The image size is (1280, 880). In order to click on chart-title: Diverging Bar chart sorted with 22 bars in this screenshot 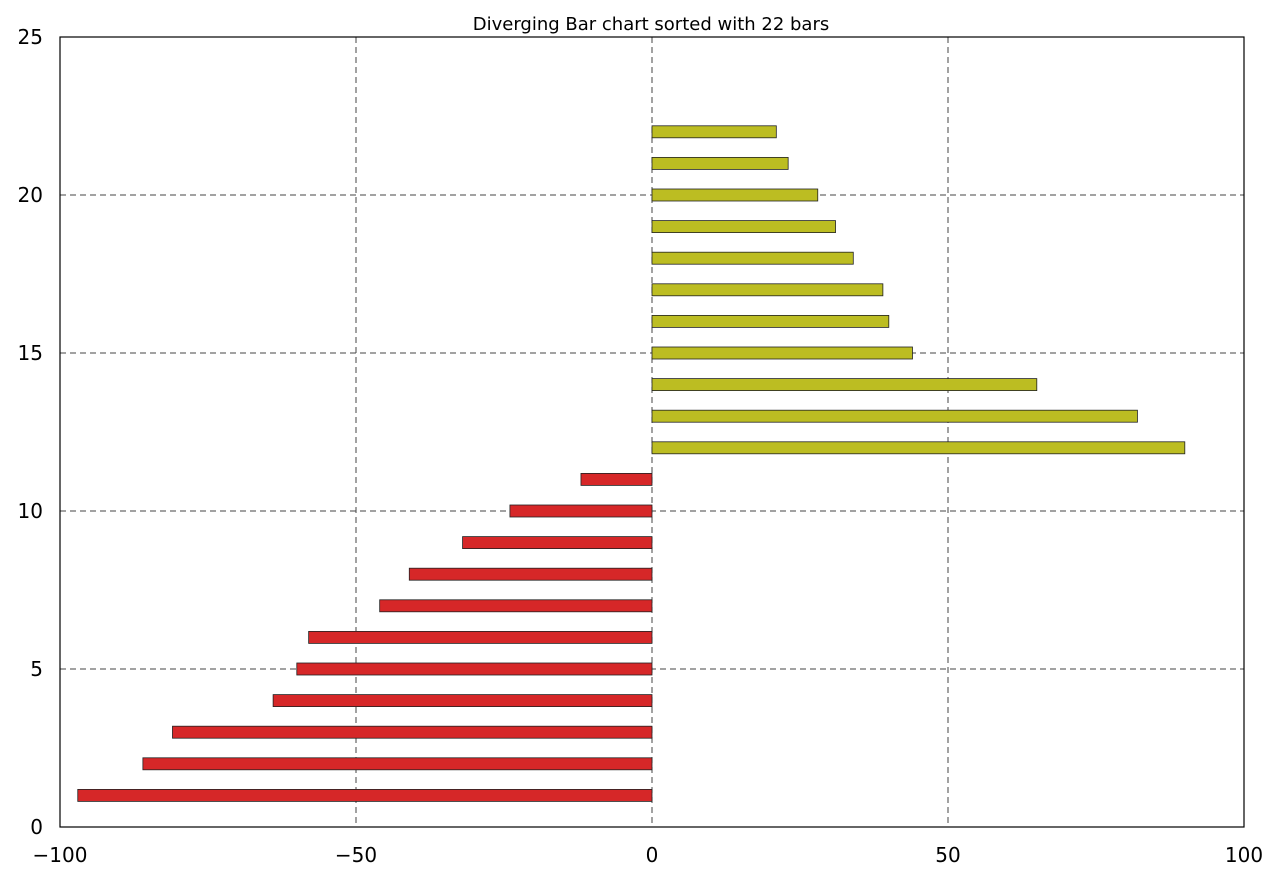, I will do `click(651, 24)`.